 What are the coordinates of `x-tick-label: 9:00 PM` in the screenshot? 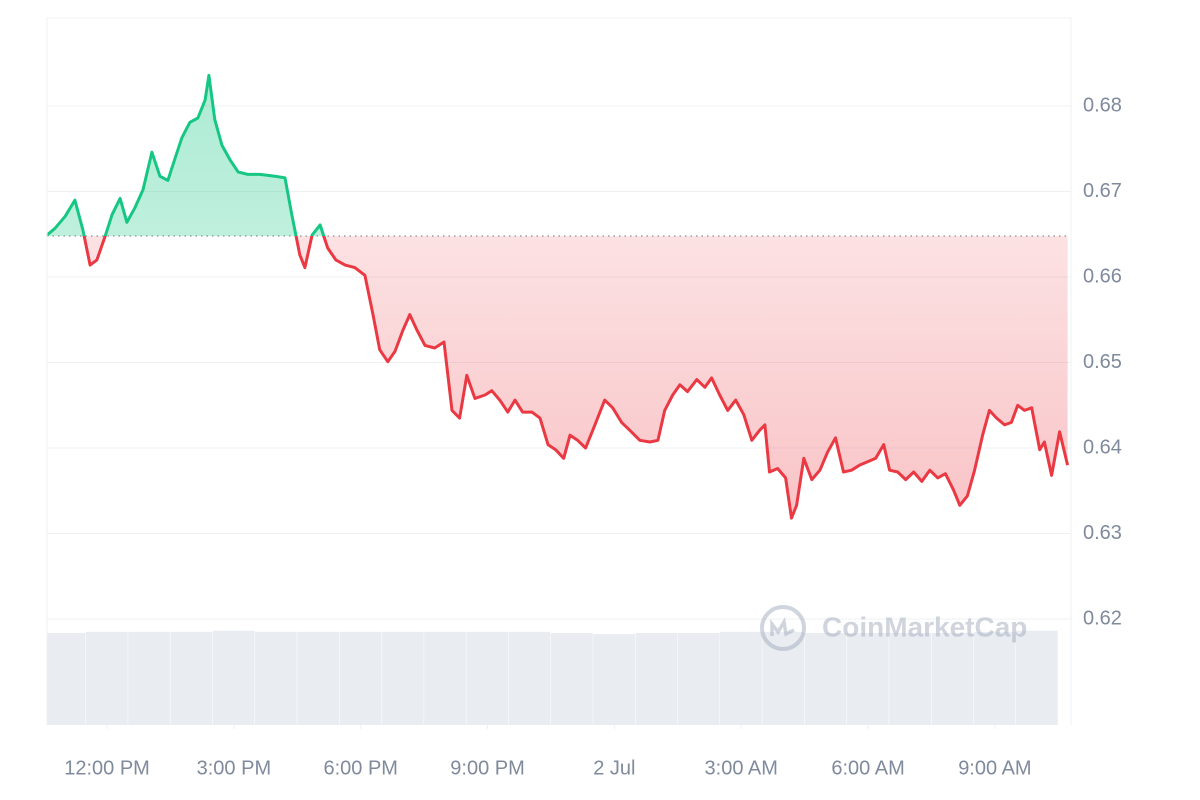 It's located at (487, 768).